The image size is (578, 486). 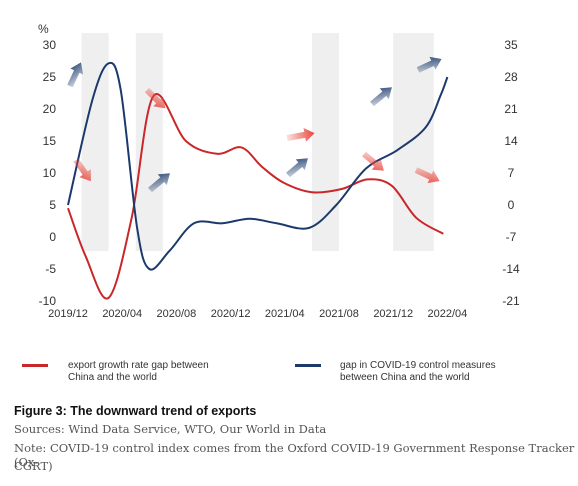 I want to click on right-tick-label: 28, so click(x=511, y=77).